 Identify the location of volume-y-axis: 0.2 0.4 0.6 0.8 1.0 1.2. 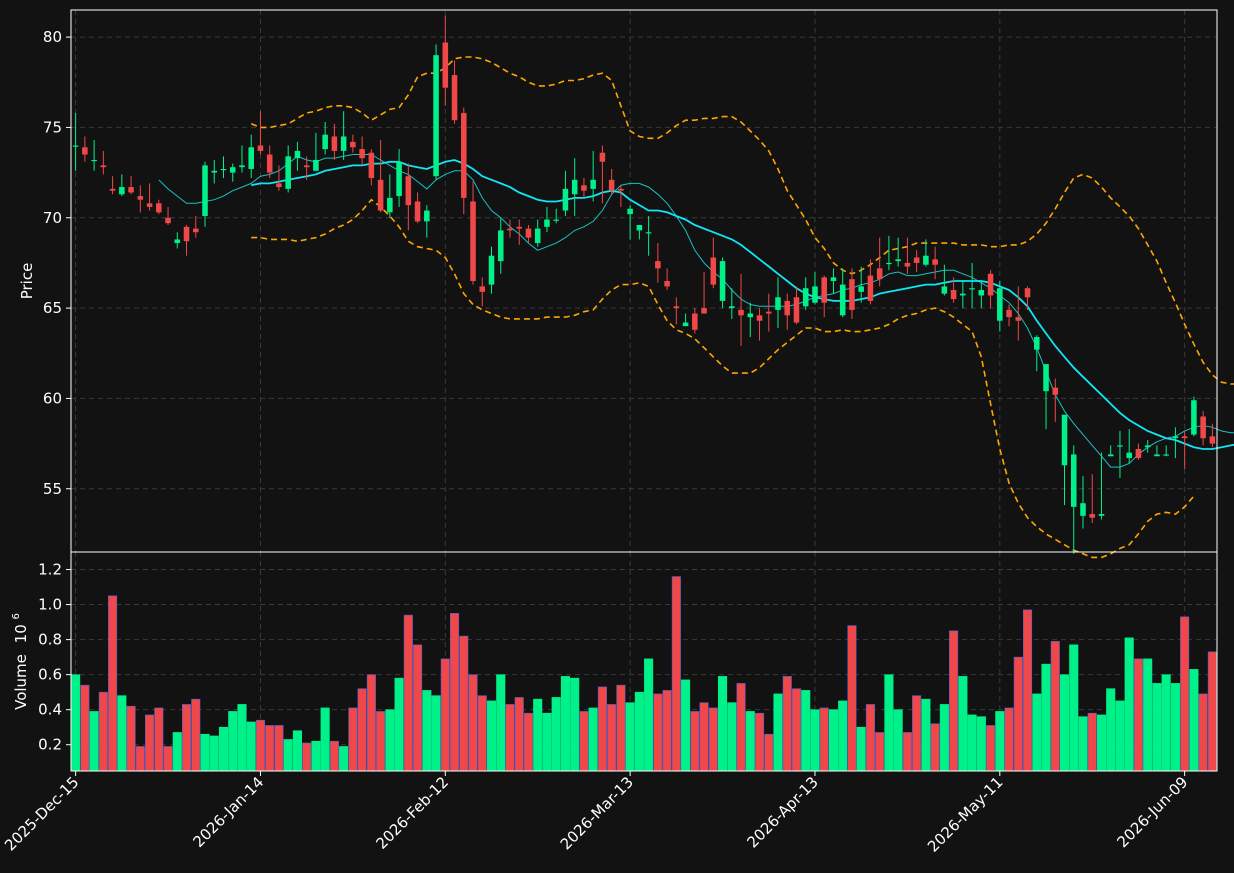
(54, 657).